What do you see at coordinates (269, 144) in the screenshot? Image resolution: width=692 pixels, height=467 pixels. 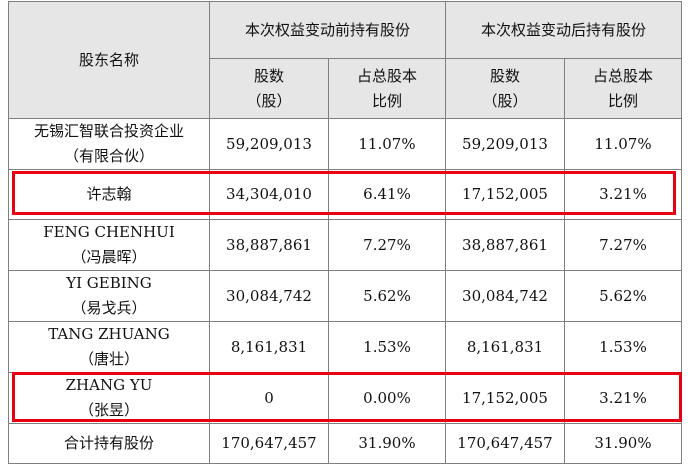 I see `before-shares-cell: 59,209,013` at bounding box center [269, 144].